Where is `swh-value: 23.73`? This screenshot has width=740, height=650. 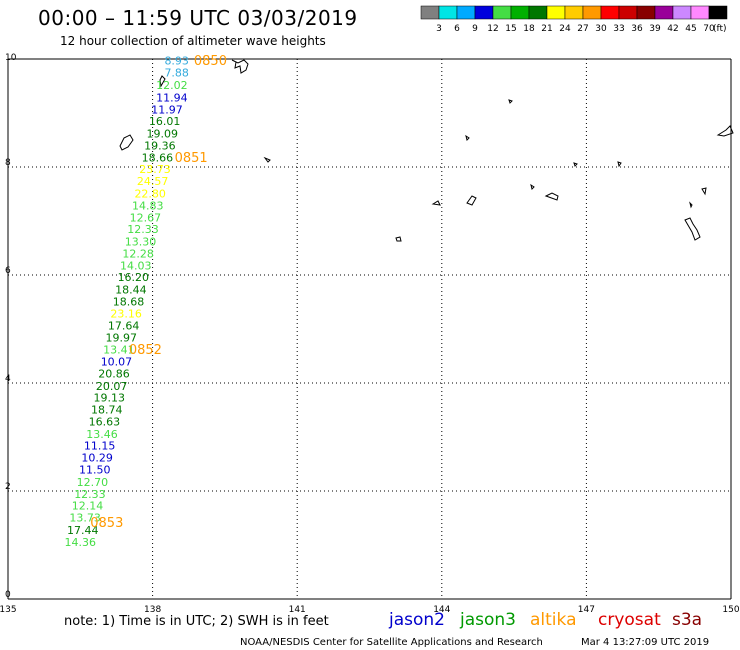 swh-value: 23.73 is located at coordinates (155, 169).